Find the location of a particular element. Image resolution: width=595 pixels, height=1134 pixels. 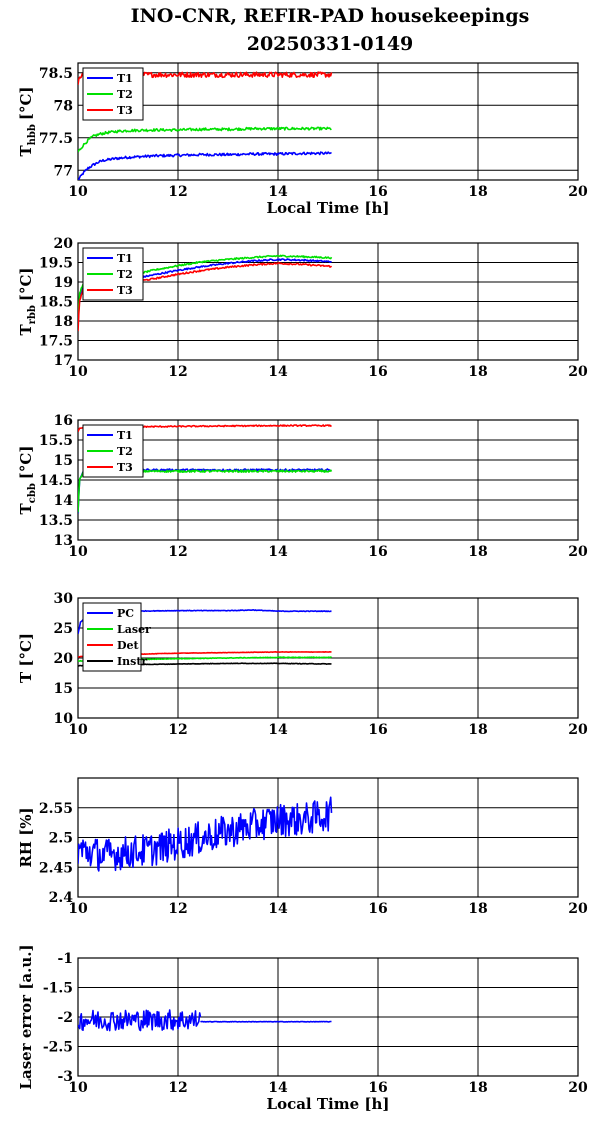

y-tick-label: 78.5 is located at coordinates (56, 74).